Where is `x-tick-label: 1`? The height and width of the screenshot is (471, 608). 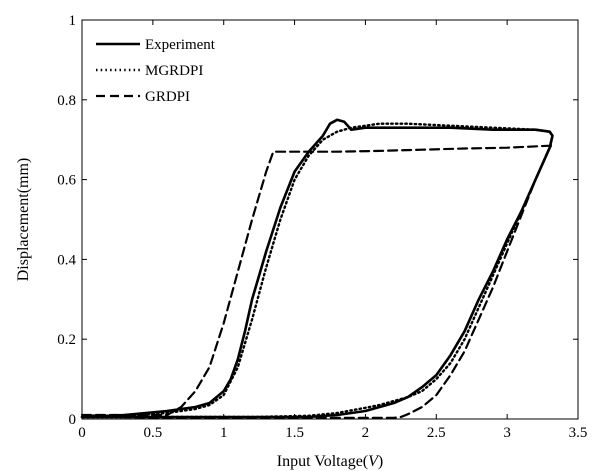 x-tick-label: 1 is located at coordinates (224, 433).